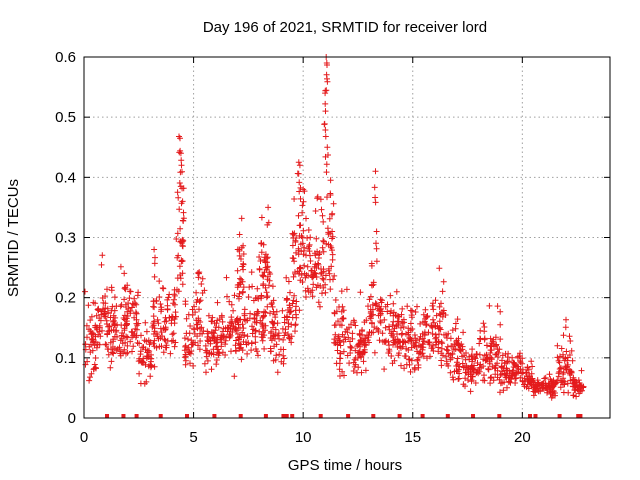 This screenshot has width=640, height=480. What do you see at coordinates (303, 437) in the screenshot?
I see `x-tick-label: 10` at bounding box center [303, 437].